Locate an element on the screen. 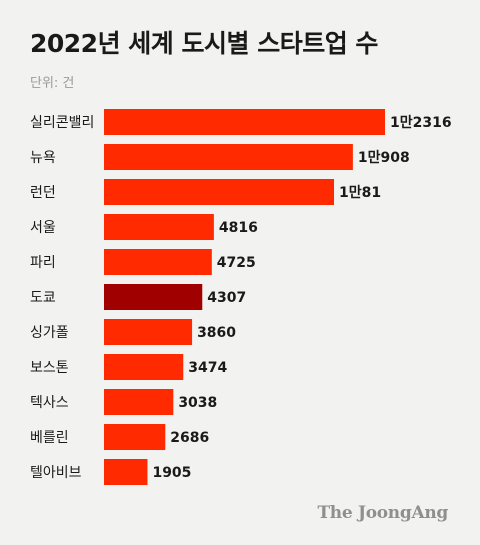  value-label: 4725 is located at coordinates (236, 263).